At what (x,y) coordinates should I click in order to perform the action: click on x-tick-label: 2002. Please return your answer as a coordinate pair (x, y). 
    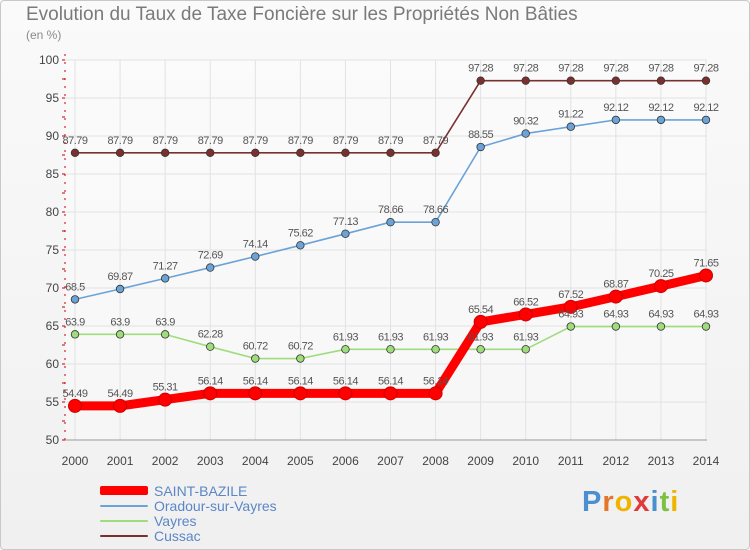
    Looking at the image, I should click on (165, 461).